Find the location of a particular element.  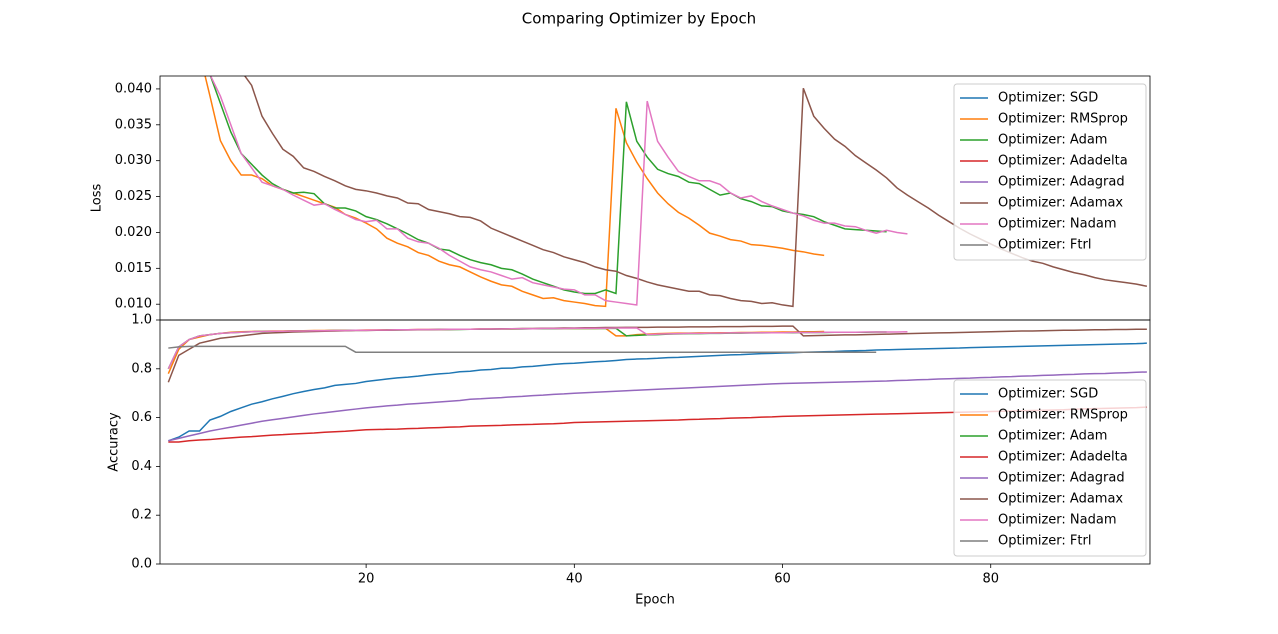

y-axis-label: Loss is located at coordinates (97, 198).